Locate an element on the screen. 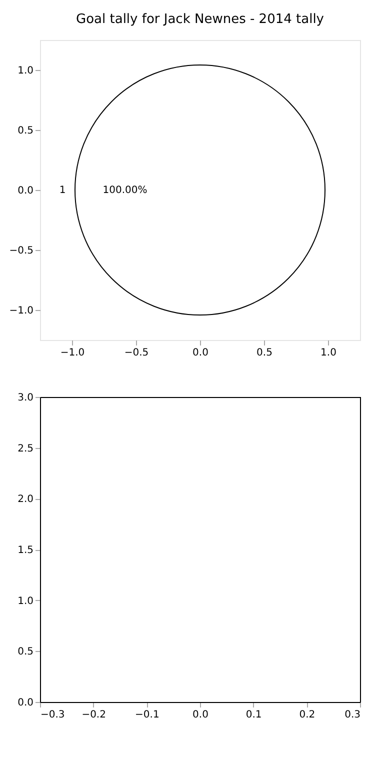 The width and height of the screenshot is (390, 780). x-tick-label: −0.5 is located at coordinates (136, 353).